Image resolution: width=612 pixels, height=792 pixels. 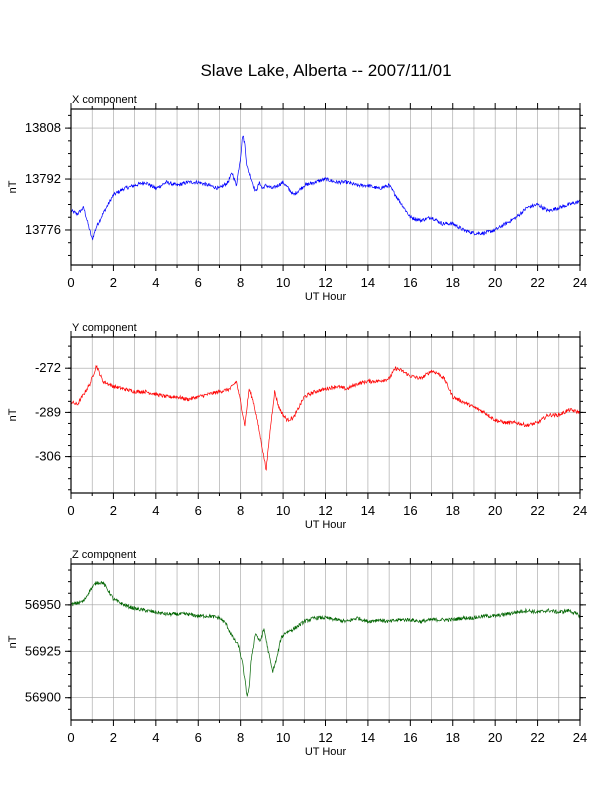 I want to click on y-tick-label: 13792, so click(x=43, y=178).